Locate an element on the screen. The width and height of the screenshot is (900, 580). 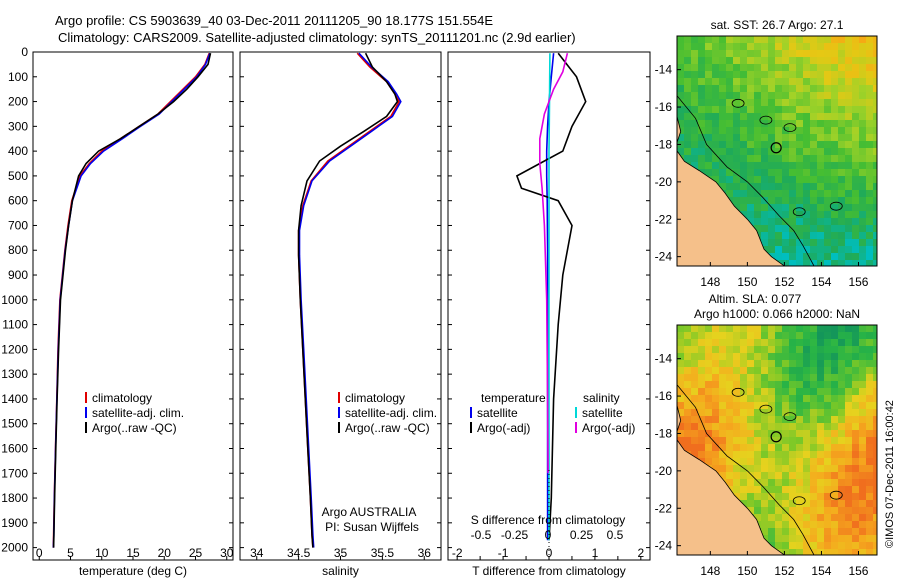
map-y-tick-label: -14 is located at coordinates (664, 359).